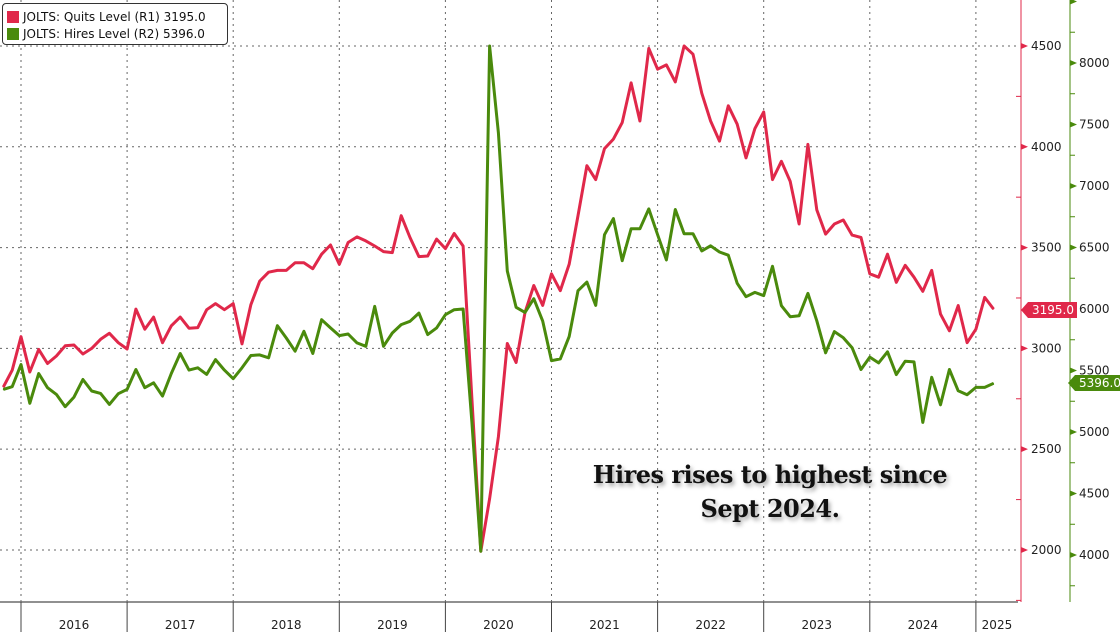 The width and height of the screenshot is (1120, 633). What do you see at coordinates (1094, 370) in the screenshot?
I see `r2-tick-label: 5500` at bounding box center [1094, 370].